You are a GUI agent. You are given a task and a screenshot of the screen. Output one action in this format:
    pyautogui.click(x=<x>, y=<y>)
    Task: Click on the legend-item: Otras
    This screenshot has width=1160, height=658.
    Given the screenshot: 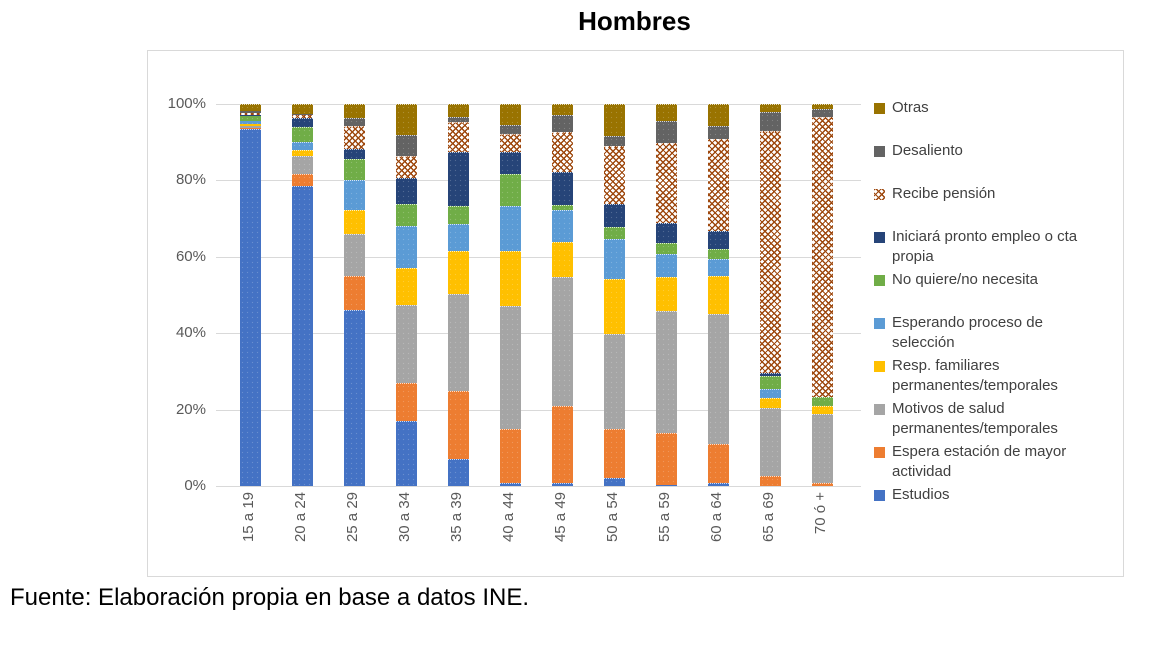 What is the action you would take?
    pyautogui.click(x=997, y=119)
    